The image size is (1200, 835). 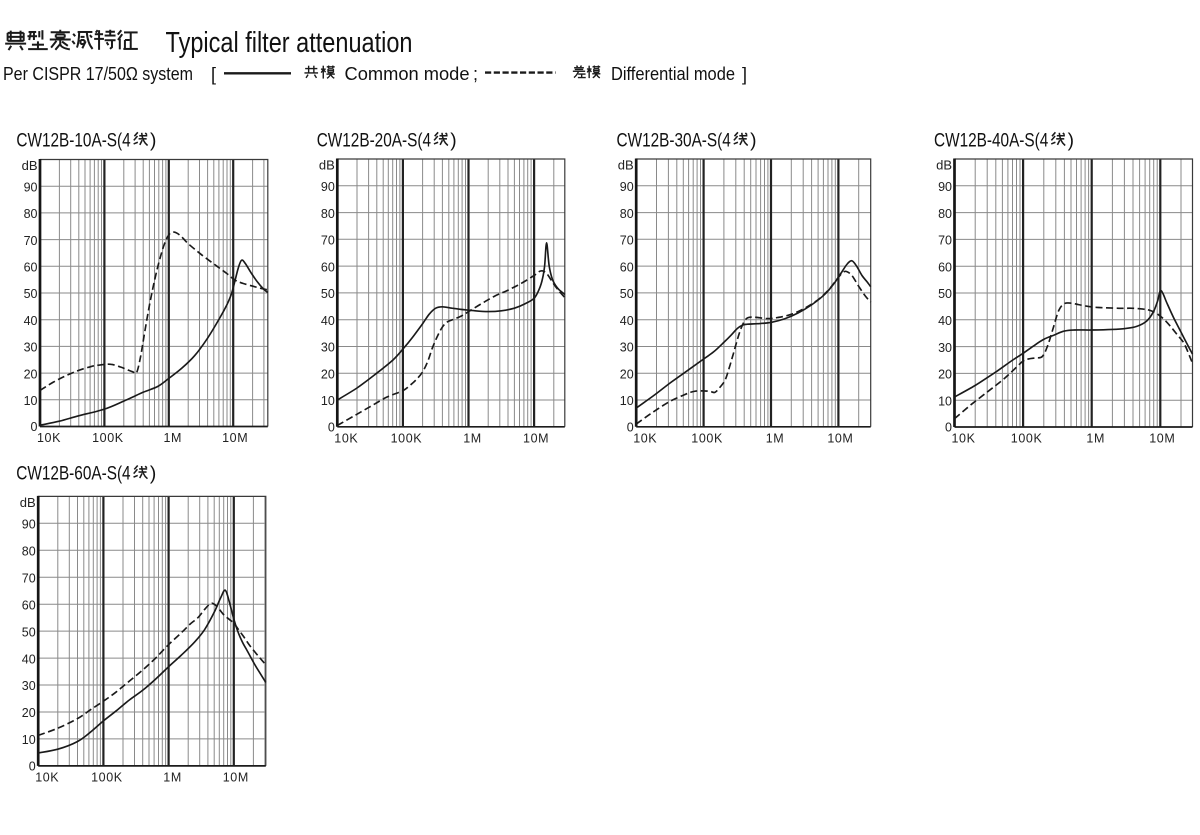 I want to click on svg-text: CW12B-40A-S(4, so click(x=991, y=140).